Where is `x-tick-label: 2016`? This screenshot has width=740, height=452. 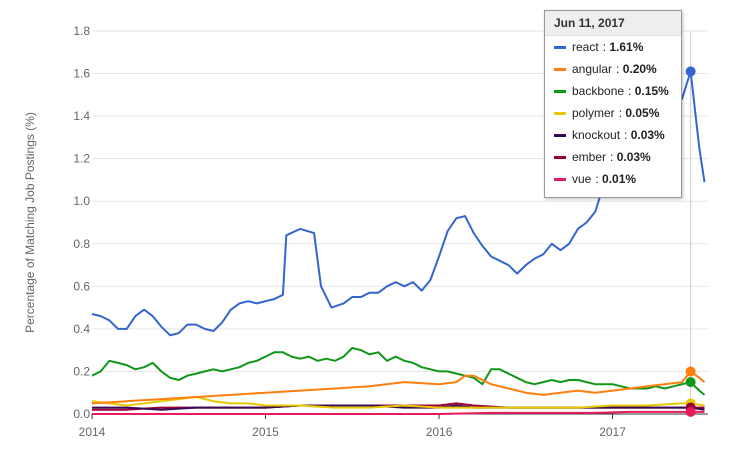 x-tick-label: 2016 is located at coordinates (439, 432).